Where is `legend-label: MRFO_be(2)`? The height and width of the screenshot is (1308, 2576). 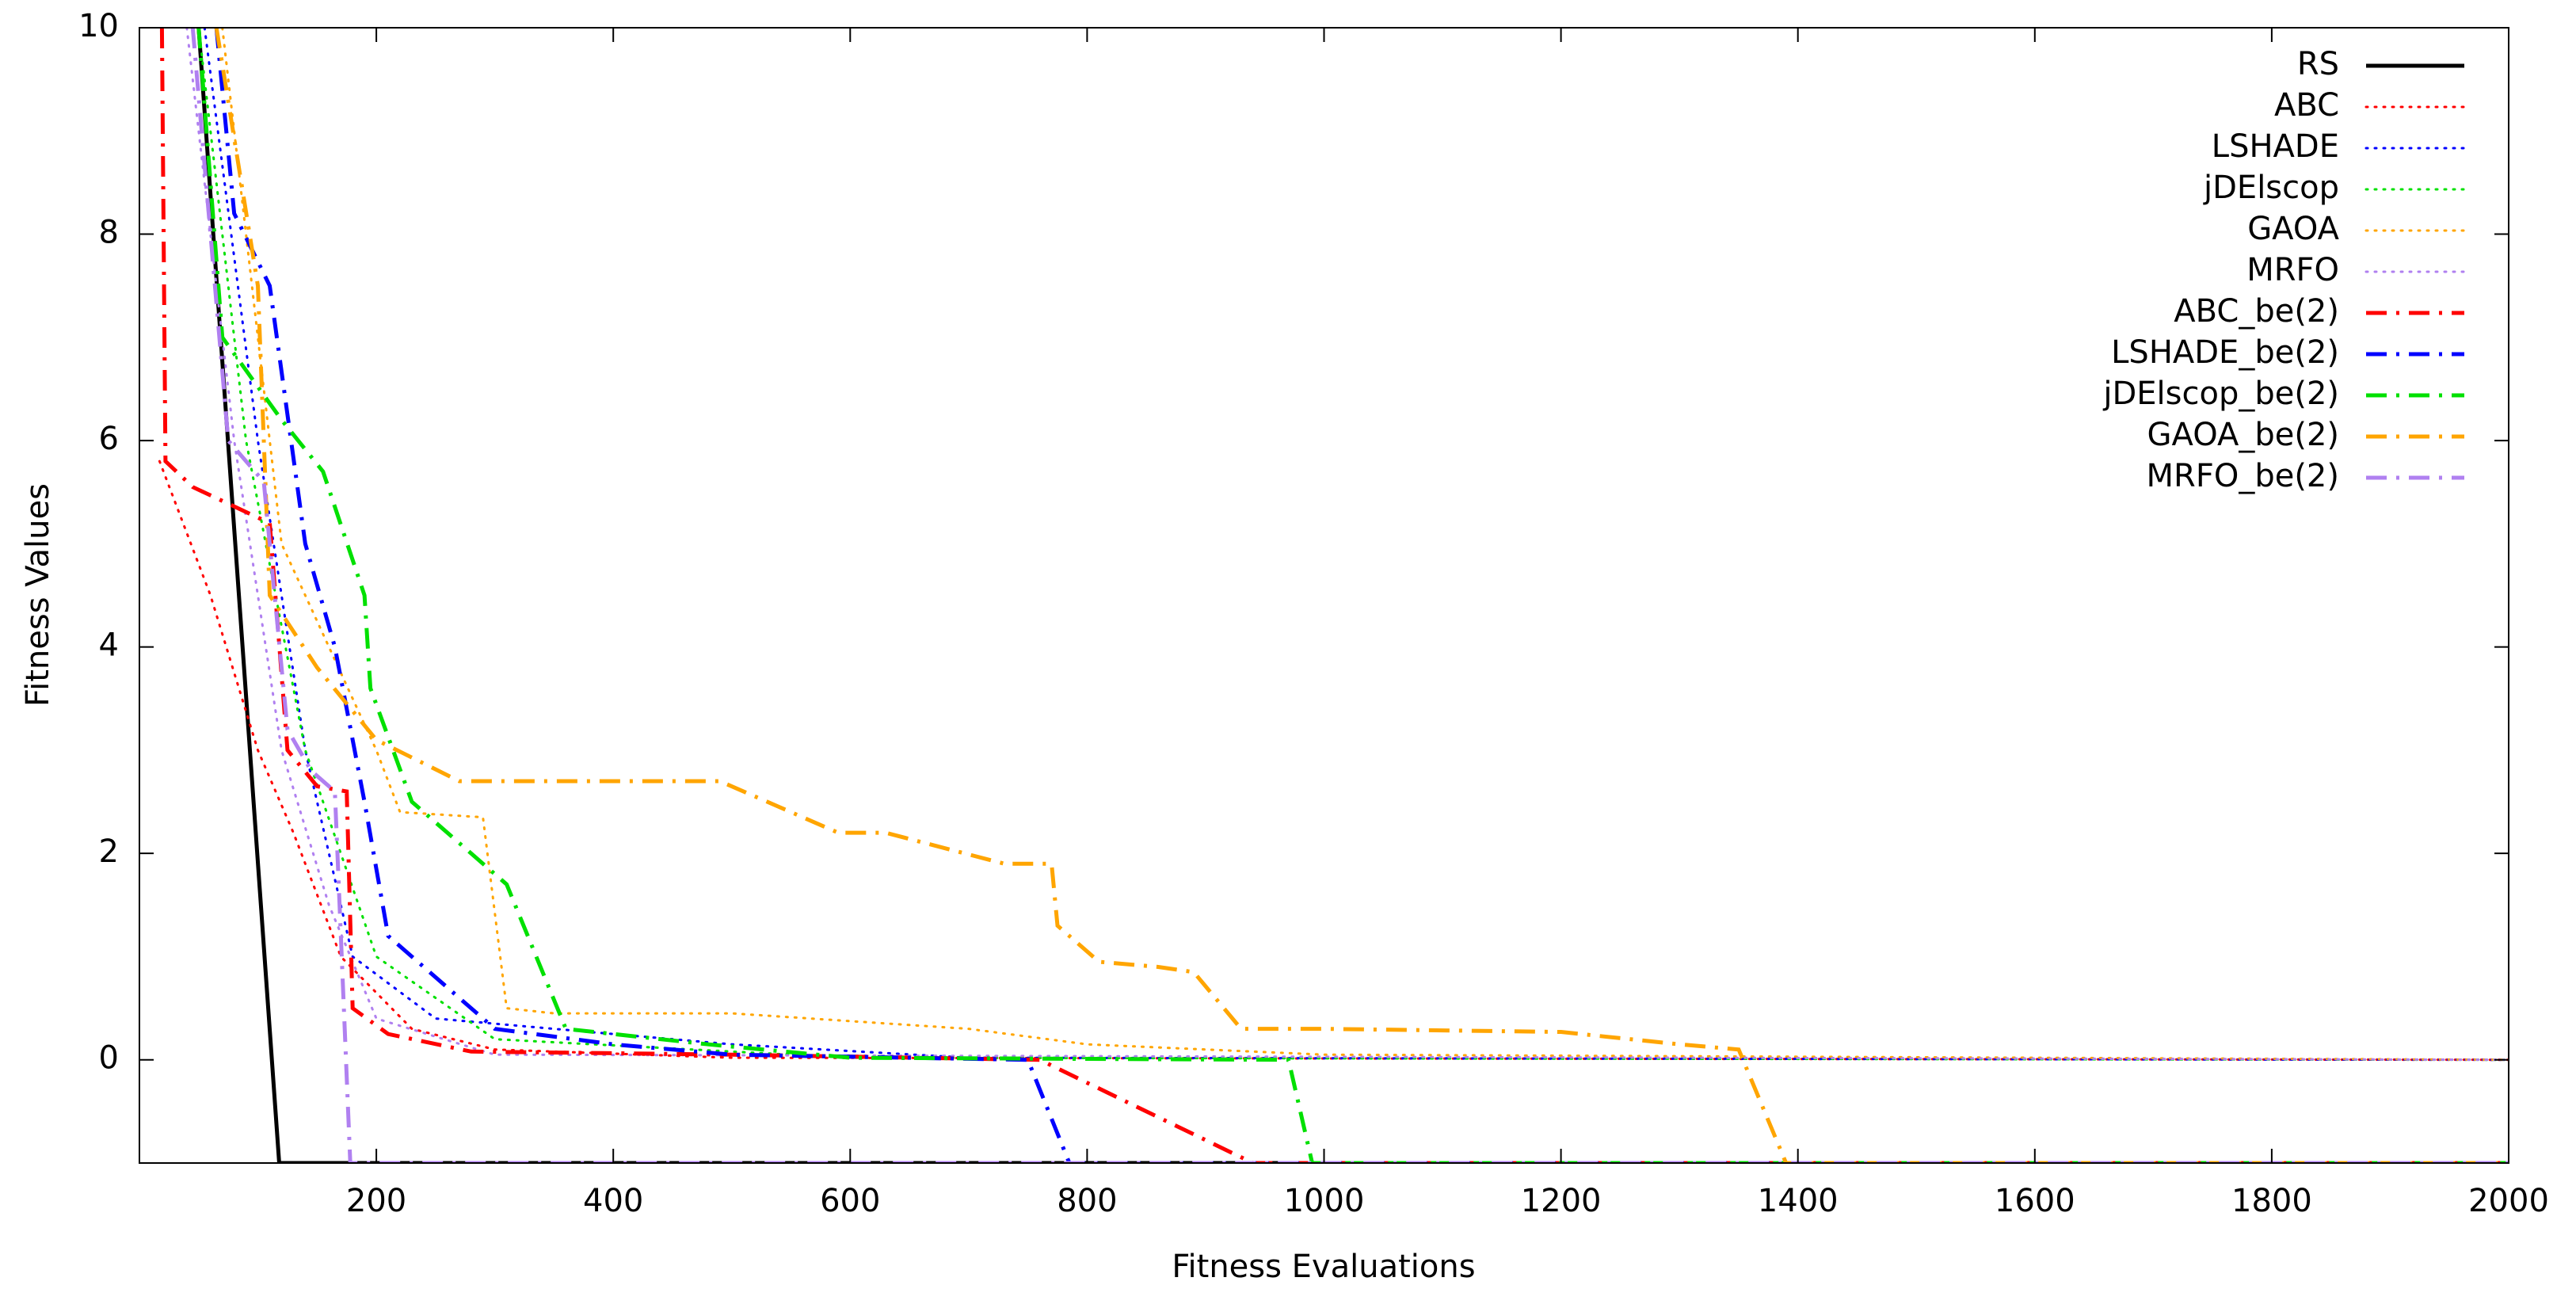 legend-label: MRFO_be(2) is located at coordinates (2243, 476).